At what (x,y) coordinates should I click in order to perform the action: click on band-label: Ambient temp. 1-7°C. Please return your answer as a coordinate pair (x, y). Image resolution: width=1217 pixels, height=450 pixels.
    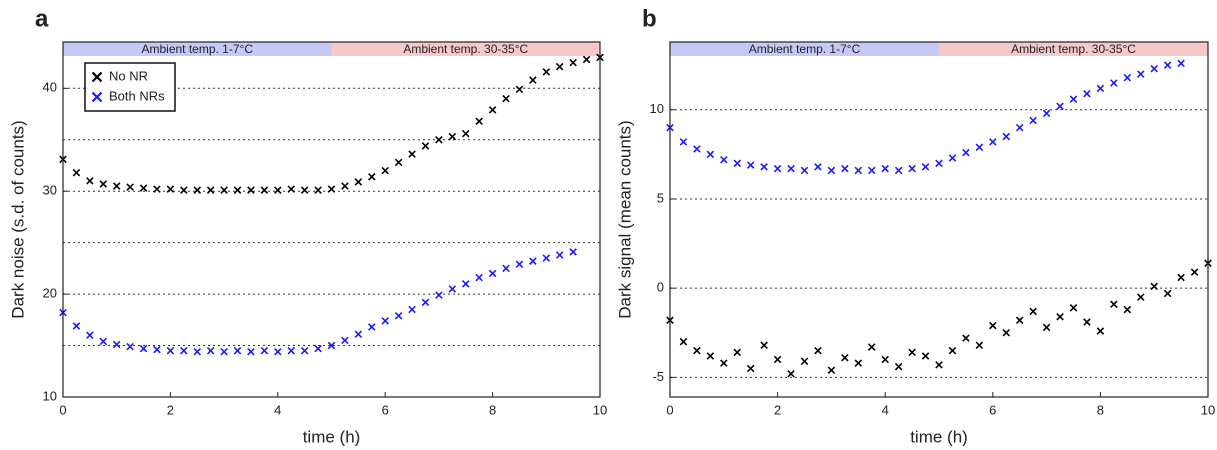
    Looking at the image, I should click on (805, 49).